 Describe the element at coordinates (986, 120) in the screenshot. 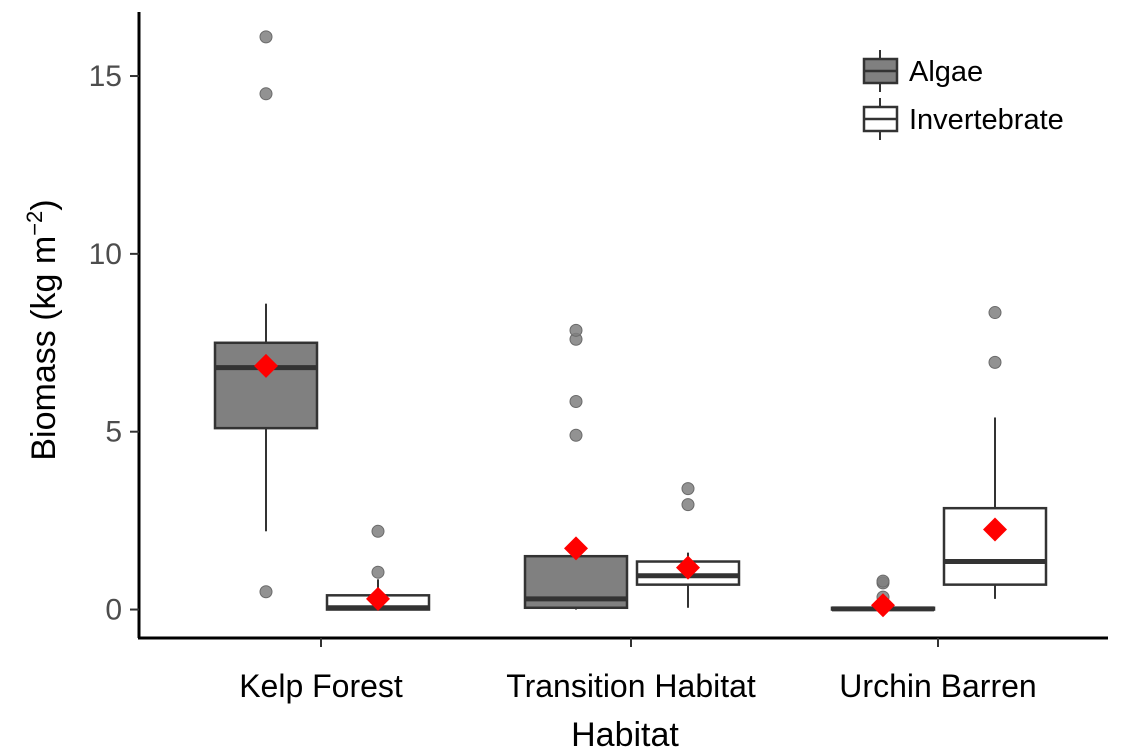

I see `legend-label-invertebrate: Invertebrate` at that location.